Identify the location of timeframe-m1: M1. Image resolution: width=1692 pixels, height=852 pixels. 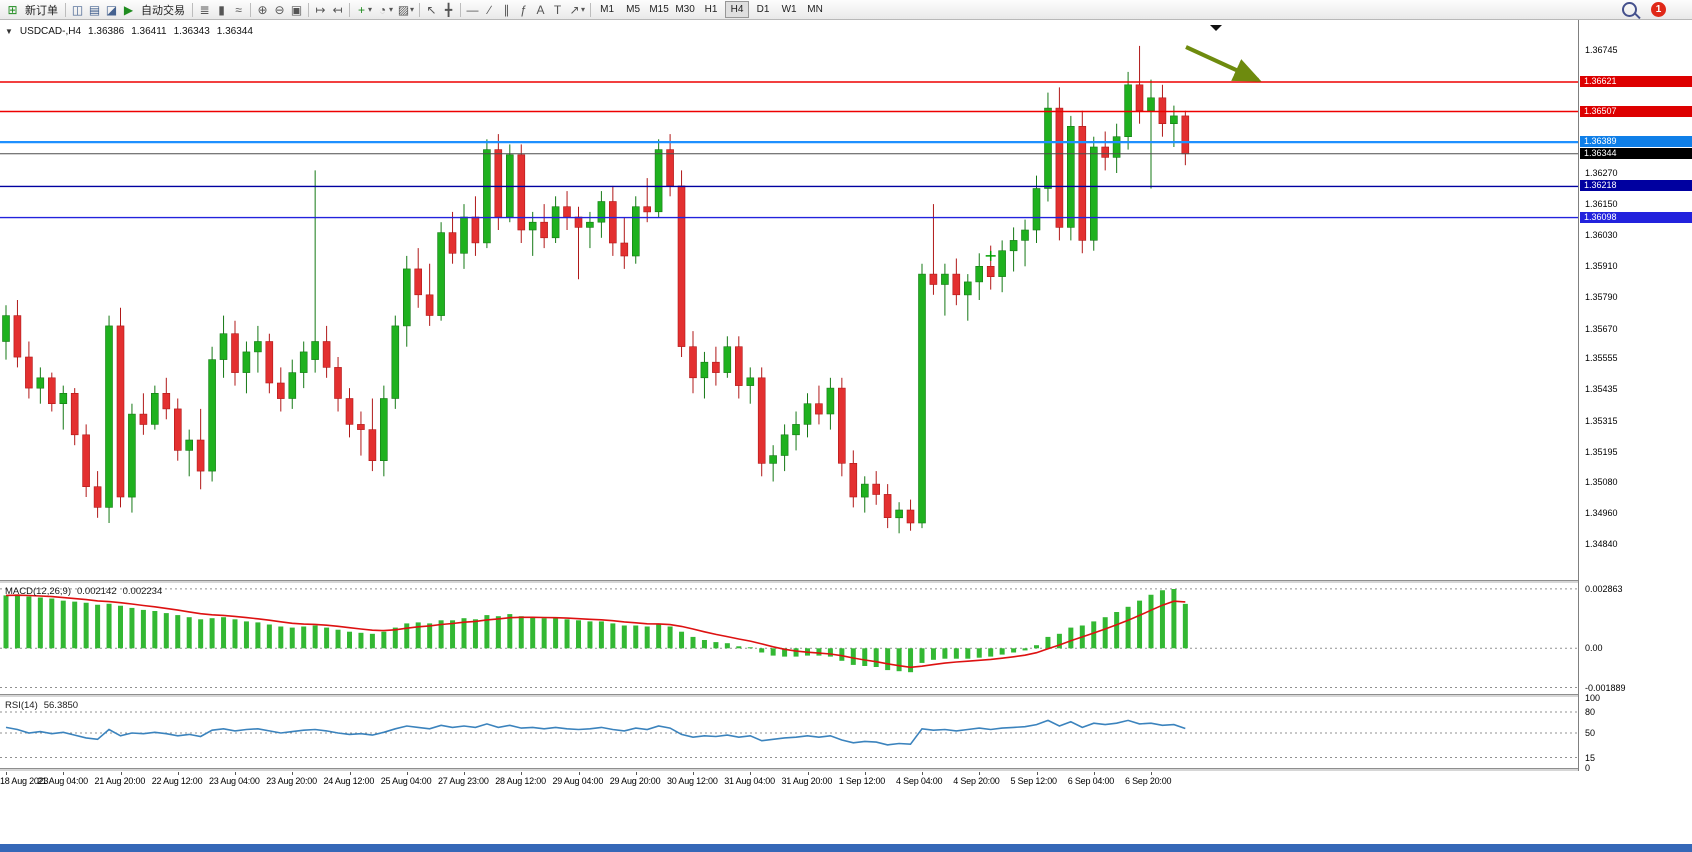
(607, 9).